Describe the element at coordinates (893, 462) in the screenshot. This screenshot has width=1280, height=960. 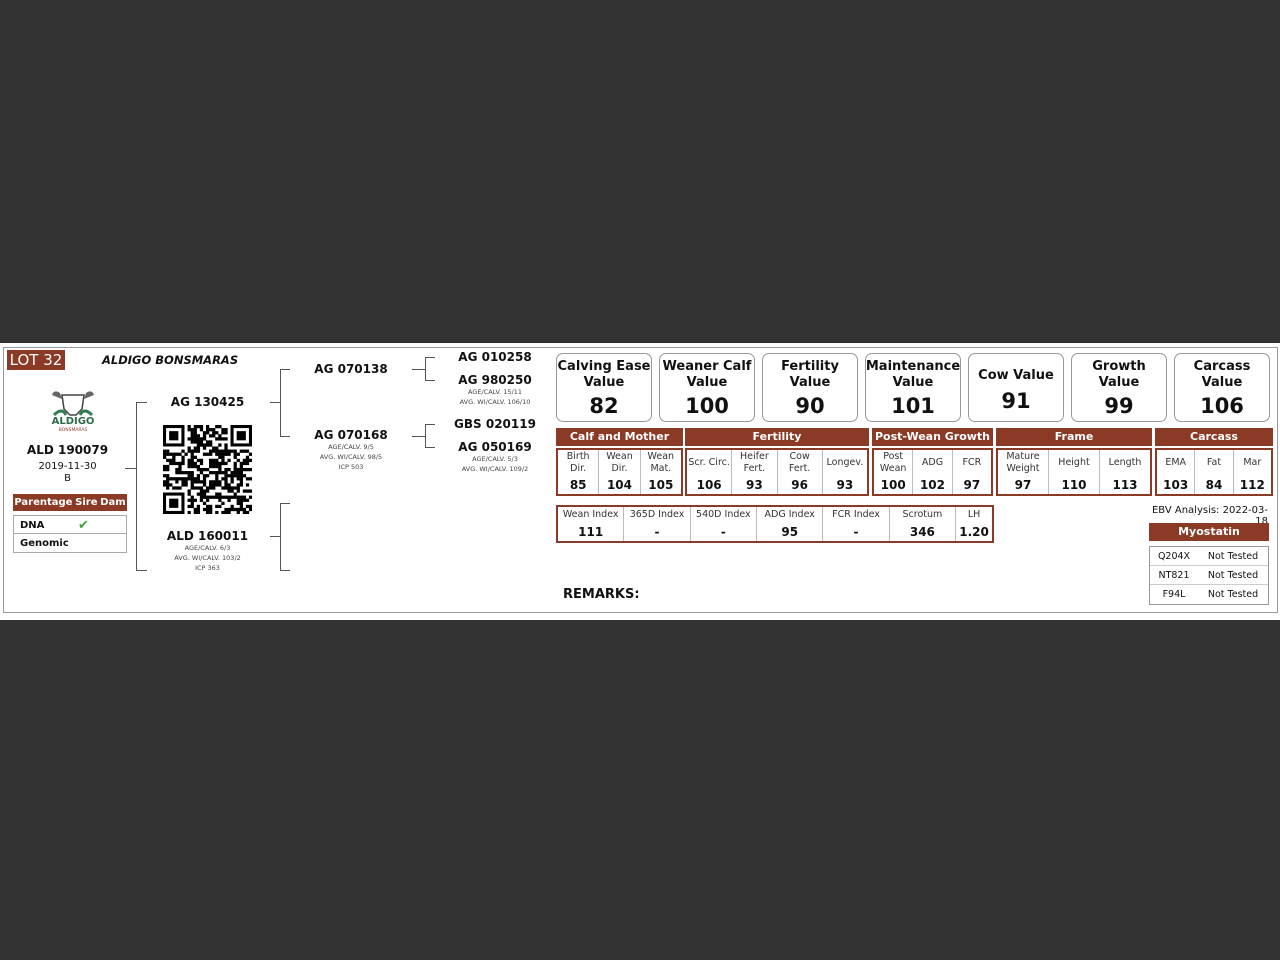
I see `ebv-label: Post Wean` at that location.